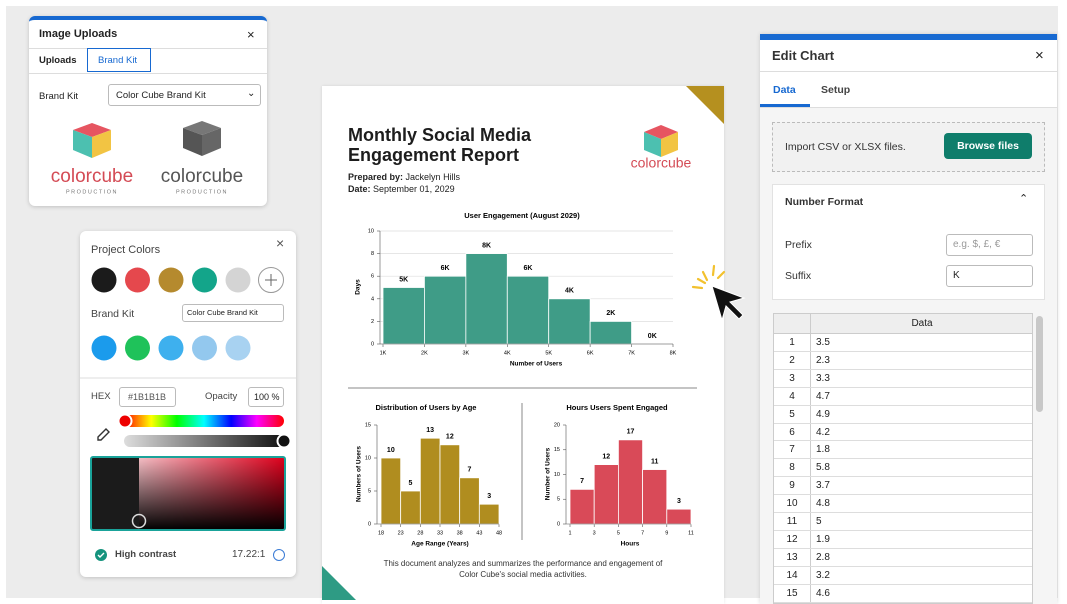 The image size is (1067, 604). Describe the element at coordinates (271, 280) in the screenshot. I see `plus-icon` at that location.